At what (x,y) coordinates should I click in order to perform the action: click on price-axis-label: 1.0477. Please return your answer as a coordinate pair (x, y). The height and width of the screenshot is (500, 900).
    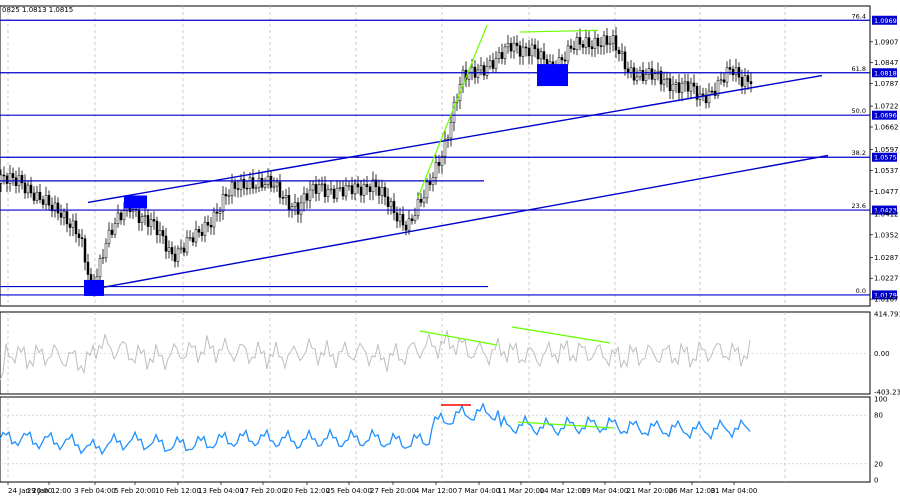
    Looking at the image, I should click on (886, 192).